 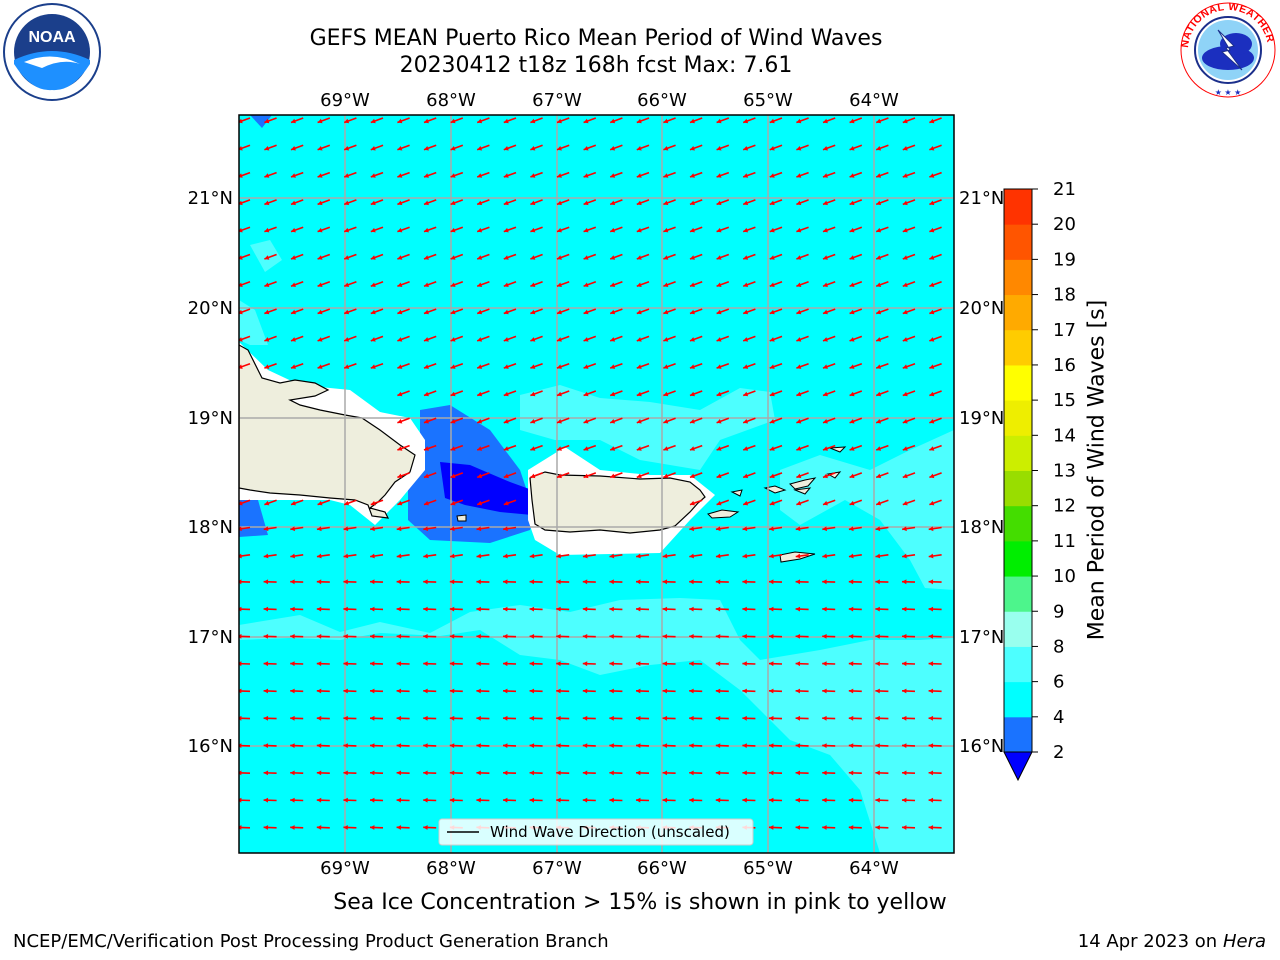 What do you see at coordinates (210, 418) in the screenshot?
I see `lat-label: 19°N` at bounding box center [210, 418].